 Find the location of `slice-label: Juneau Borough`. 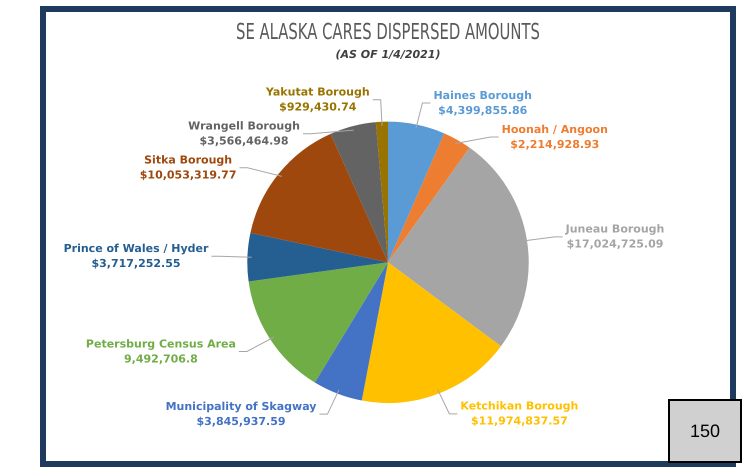

slice-label: Juneau Borough is located at coordinates (614, 229).